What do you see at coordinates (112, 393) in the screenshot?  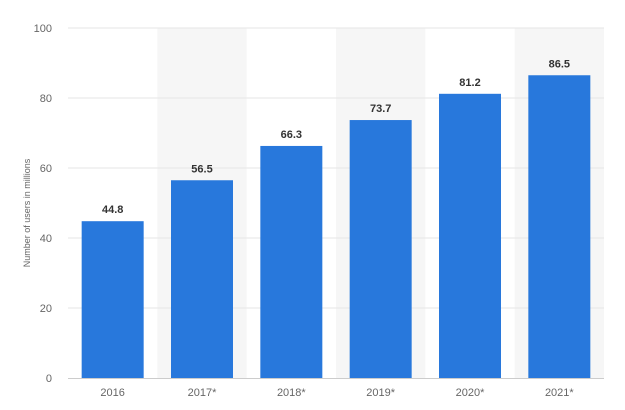 I see `x-tick-label: 2016` at bounding box center [112, 393].